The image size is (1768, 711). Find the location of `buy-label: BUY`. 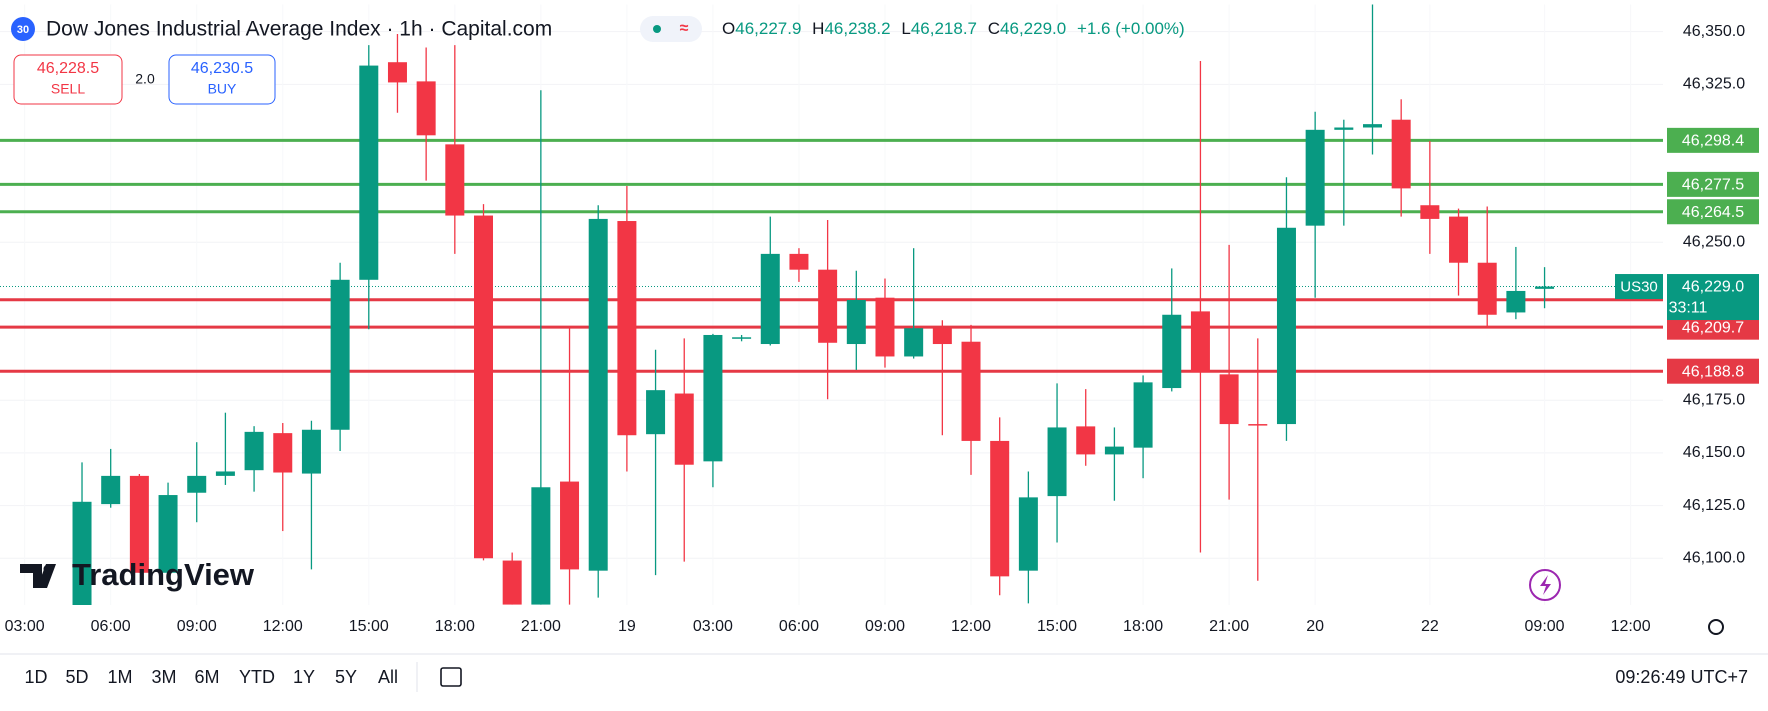

buy-label: BUY is located at coordinates (222, 89).